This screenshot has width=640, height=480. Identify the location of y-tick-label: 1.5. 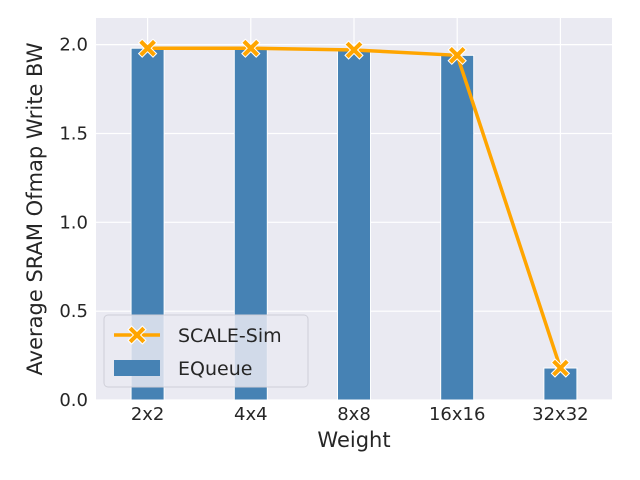
(73, 133).